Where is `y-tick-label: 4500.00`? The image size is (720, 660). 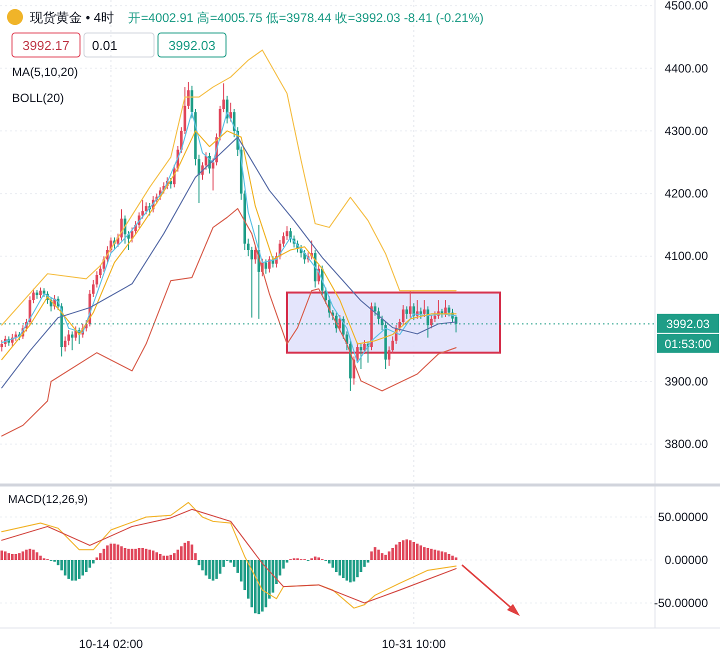 y-tick-label: 4500.00 is located at coordinates (686, 6).